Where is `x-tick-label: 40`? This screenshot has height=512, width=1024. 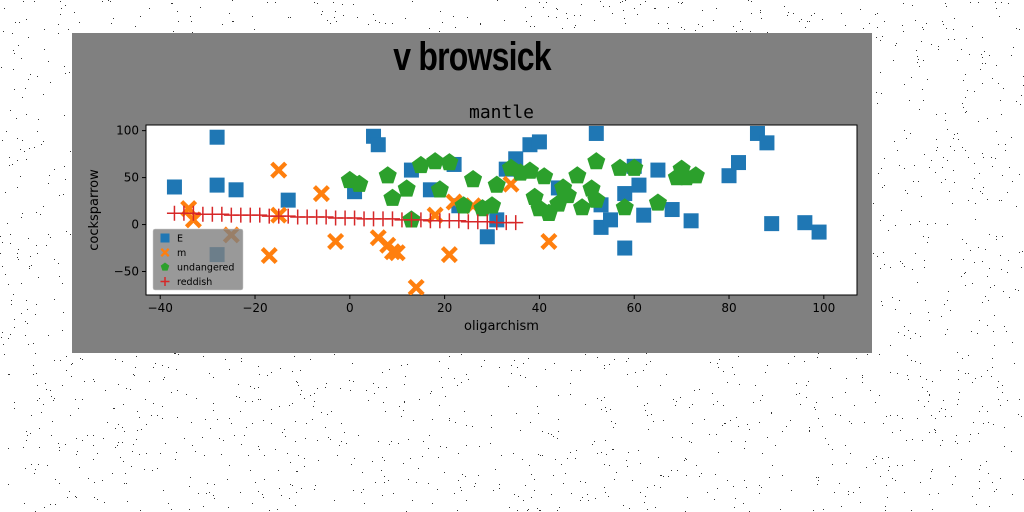
x-tick-label: 40 is located at coordinates (539, 308).